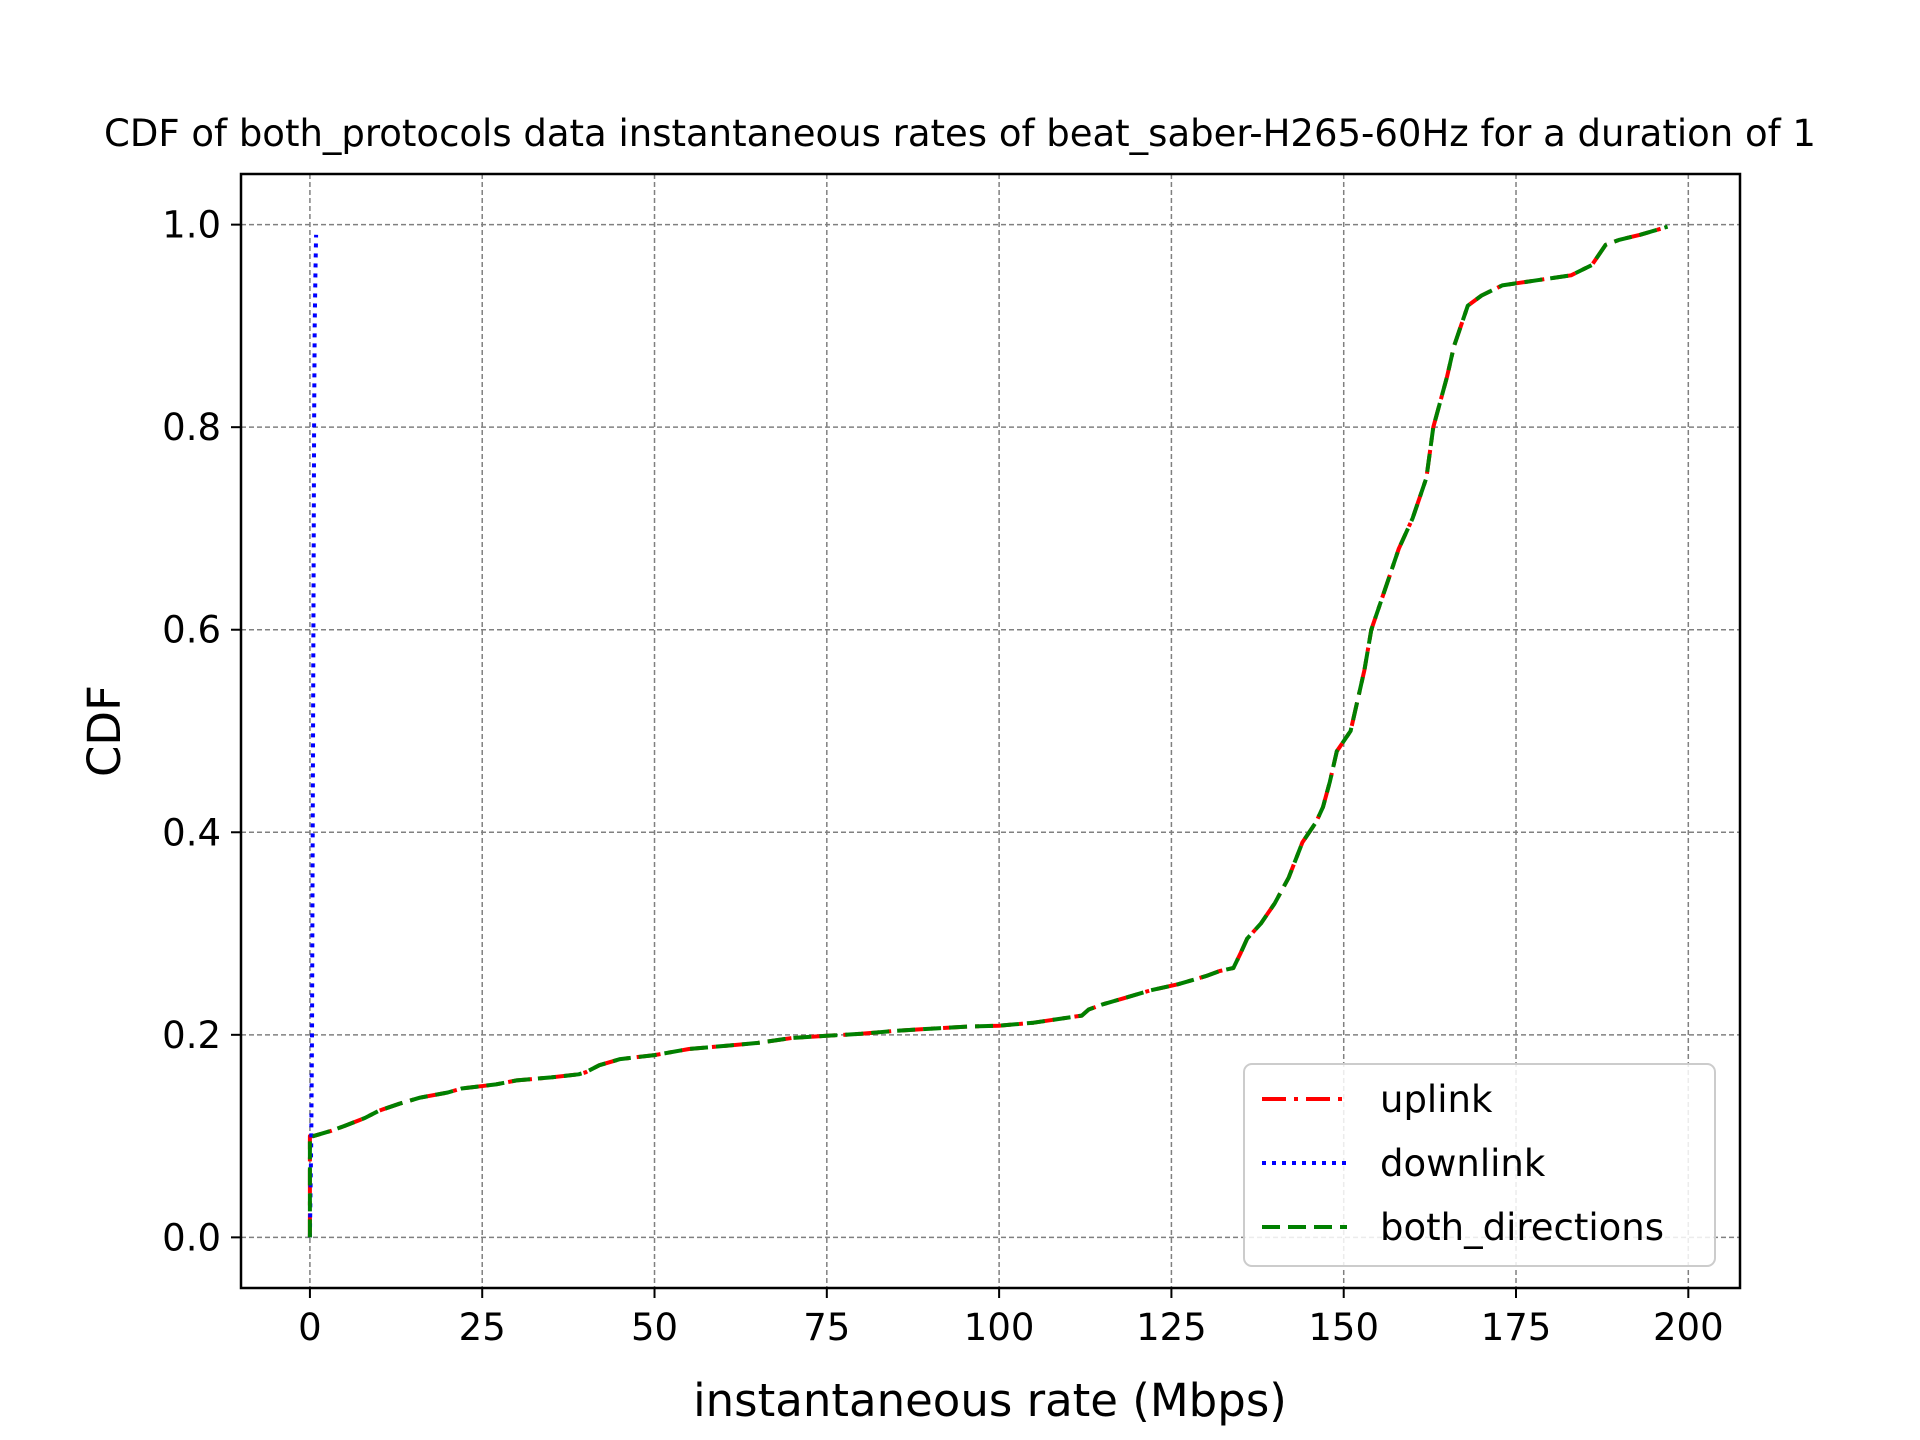  Describe the element at coordinates (654, 1327) in the screenshot. I see `x-tick-label: 50` at that location.